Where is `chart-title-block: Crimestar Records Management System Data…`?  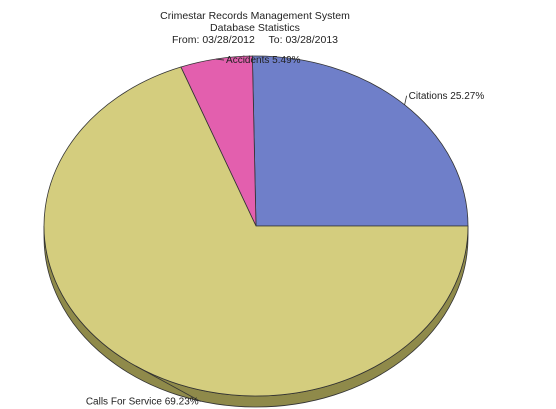 chart-title-block: Crimestar Records Management System Data… is located at coordinates (255, 28).